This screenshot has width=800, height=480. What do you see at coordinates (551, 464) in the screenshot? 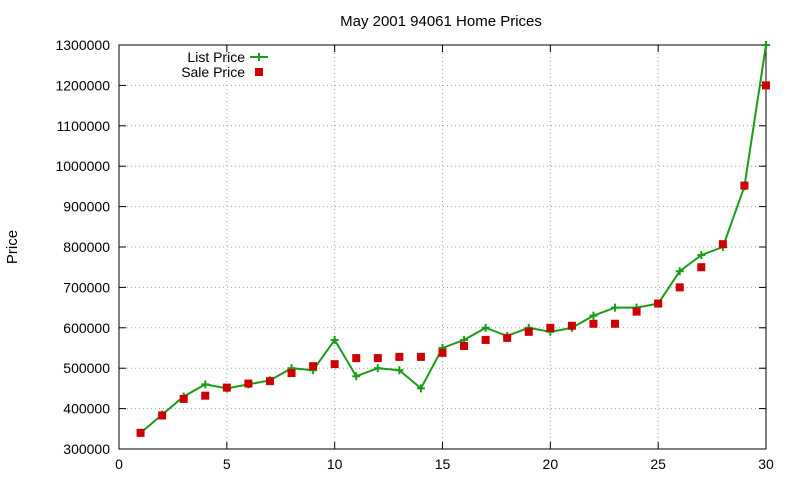
I see `x-tick-label: 20` at bounding box center [551, 464].